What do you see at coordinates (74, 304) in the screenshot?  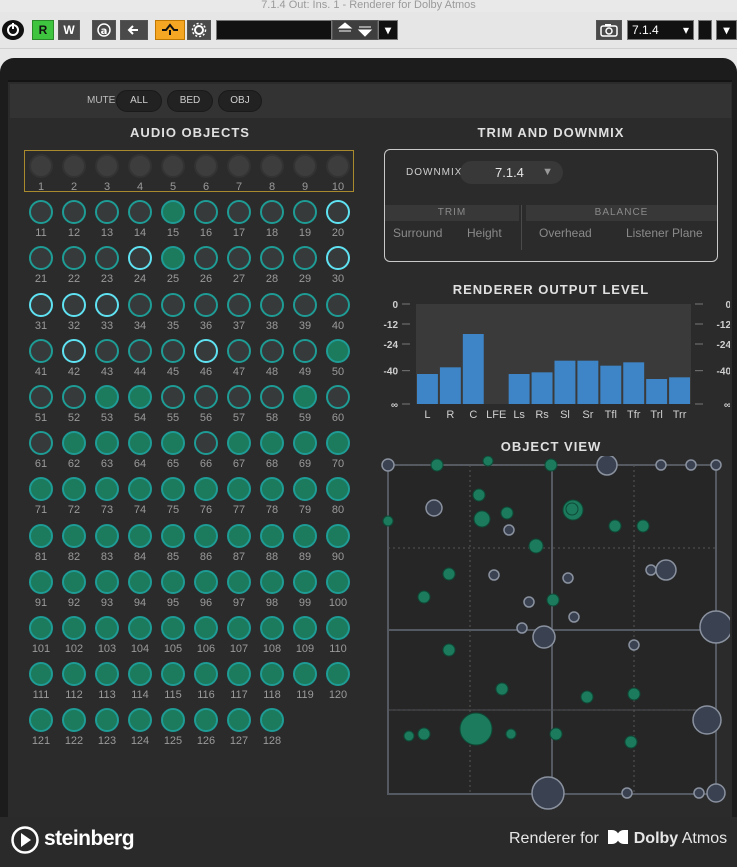 I see `audio-object-32-button` at bounding box center [74, 304].